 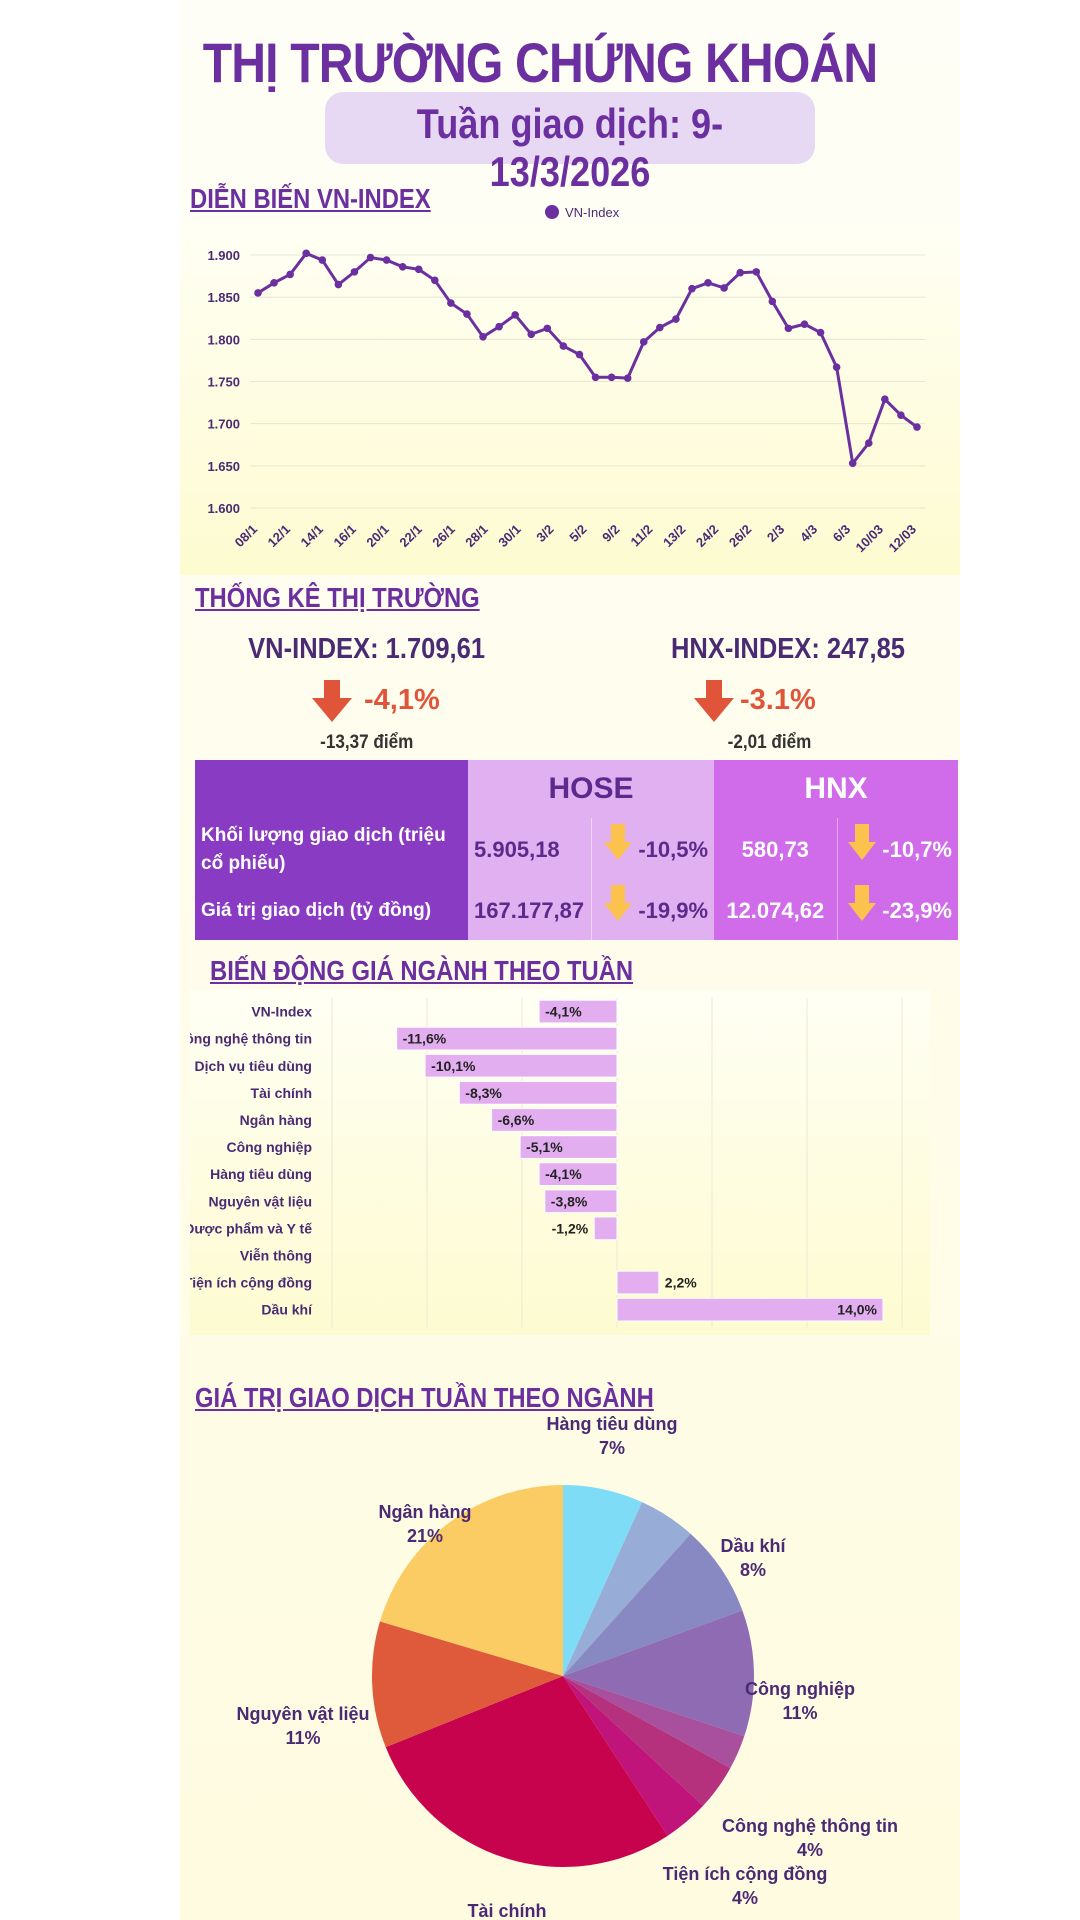 What do you see at coordinates (223, 382) in the screenshot?
I see `y-tick-label: 1.750` at bounding box center [223, 382].